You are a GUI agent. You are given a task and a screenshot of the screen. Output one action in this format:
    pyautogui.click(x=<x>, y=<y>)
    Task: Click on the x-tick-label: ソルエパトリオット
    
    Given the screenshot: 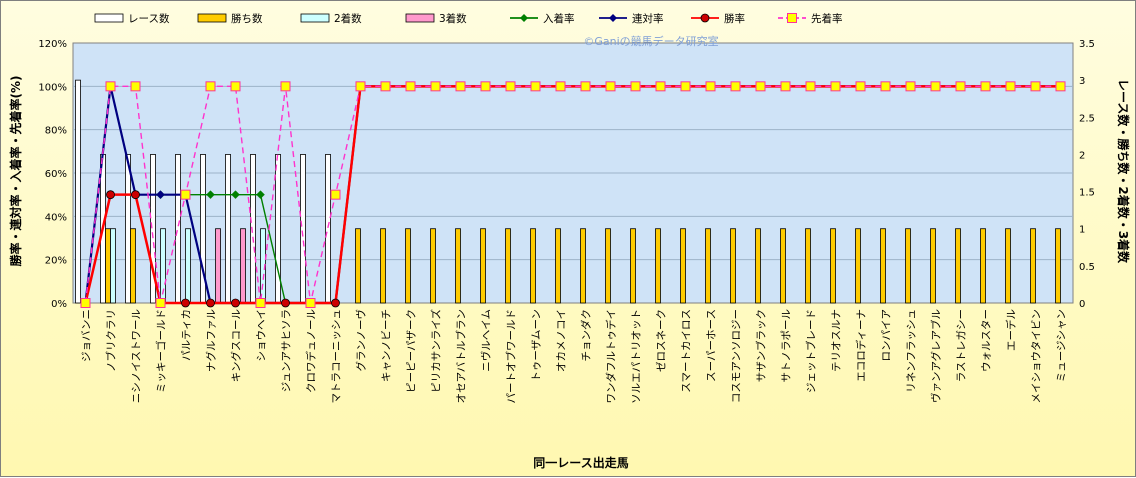 What is the action you would take?
    pyautogui.click(x=637, y=356)
    